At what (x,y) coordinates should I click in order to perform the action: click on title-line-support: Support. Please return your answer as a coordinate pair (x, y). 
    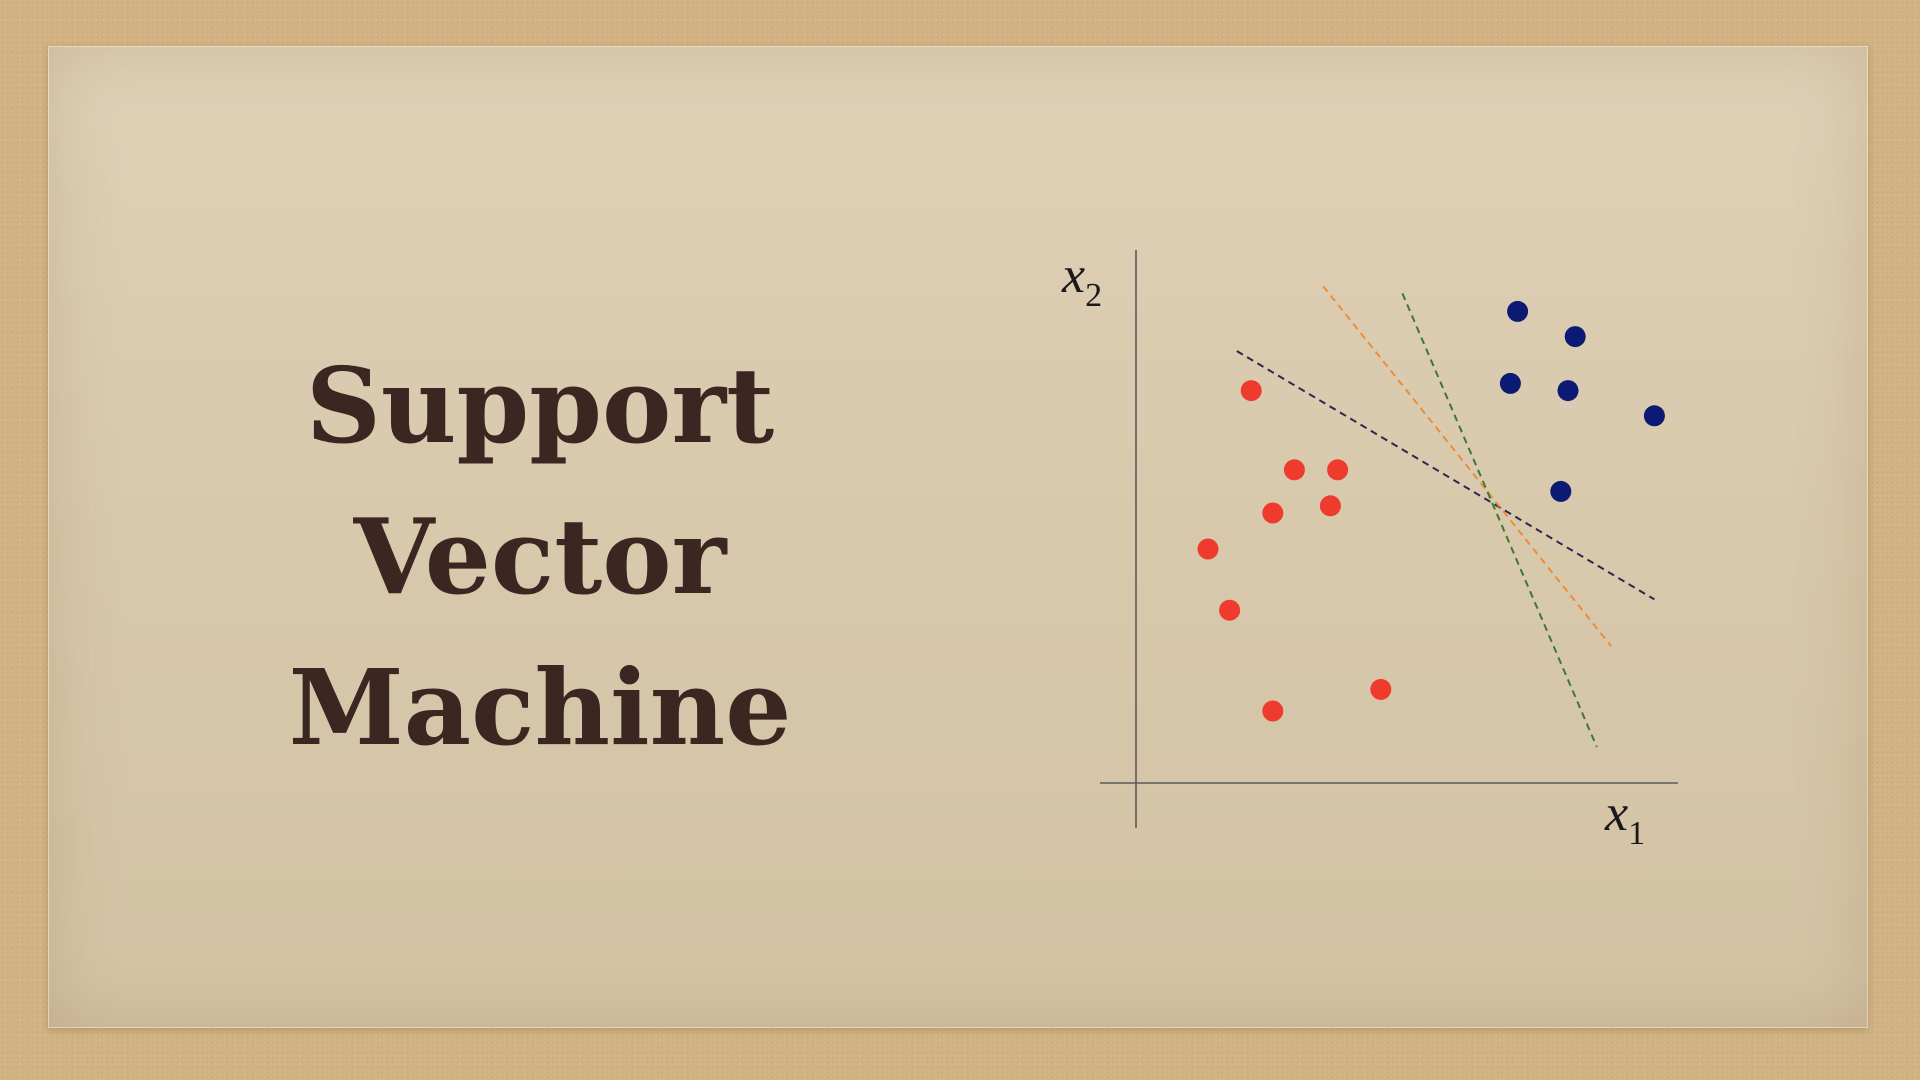
    Looking at the image, I should click on (540, 405).